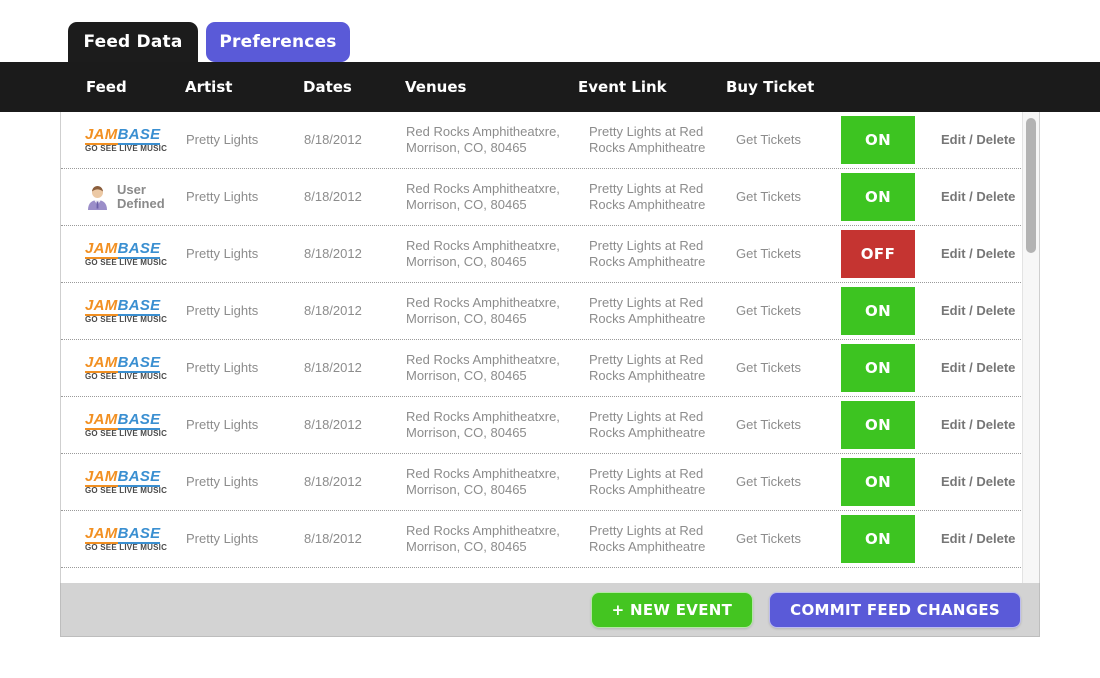  What do you see at coordinates (97, 197) in the screenshot?
I see `user-avatar-icon` at bounding box center [97, 197].